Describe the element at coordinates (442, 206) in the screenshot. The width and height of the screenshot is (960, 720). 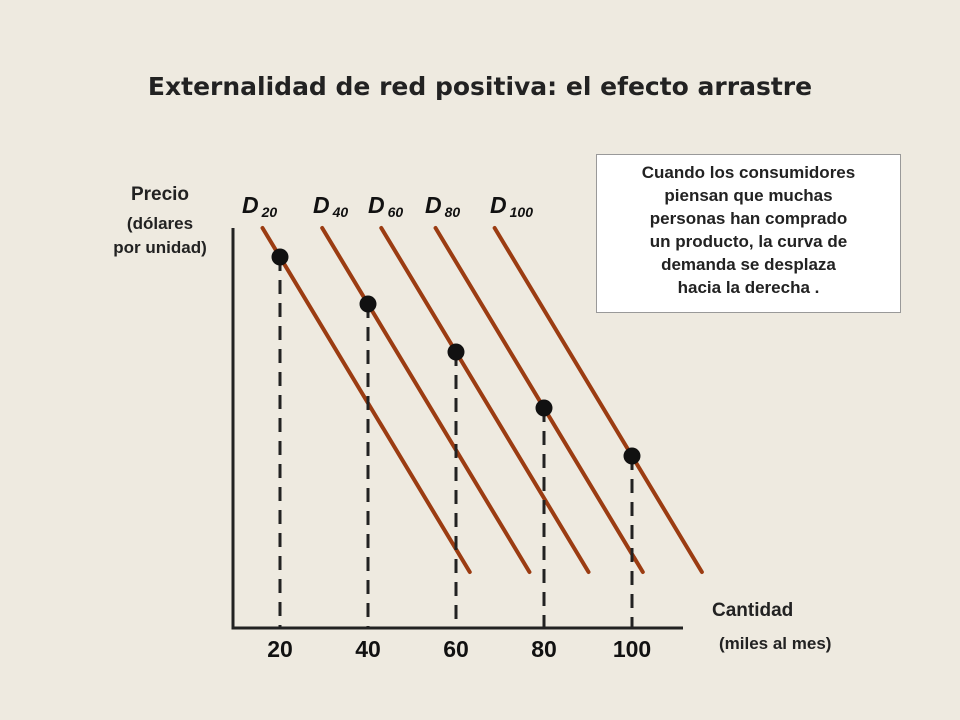
I see `curve-label-80: D 80` at that location.